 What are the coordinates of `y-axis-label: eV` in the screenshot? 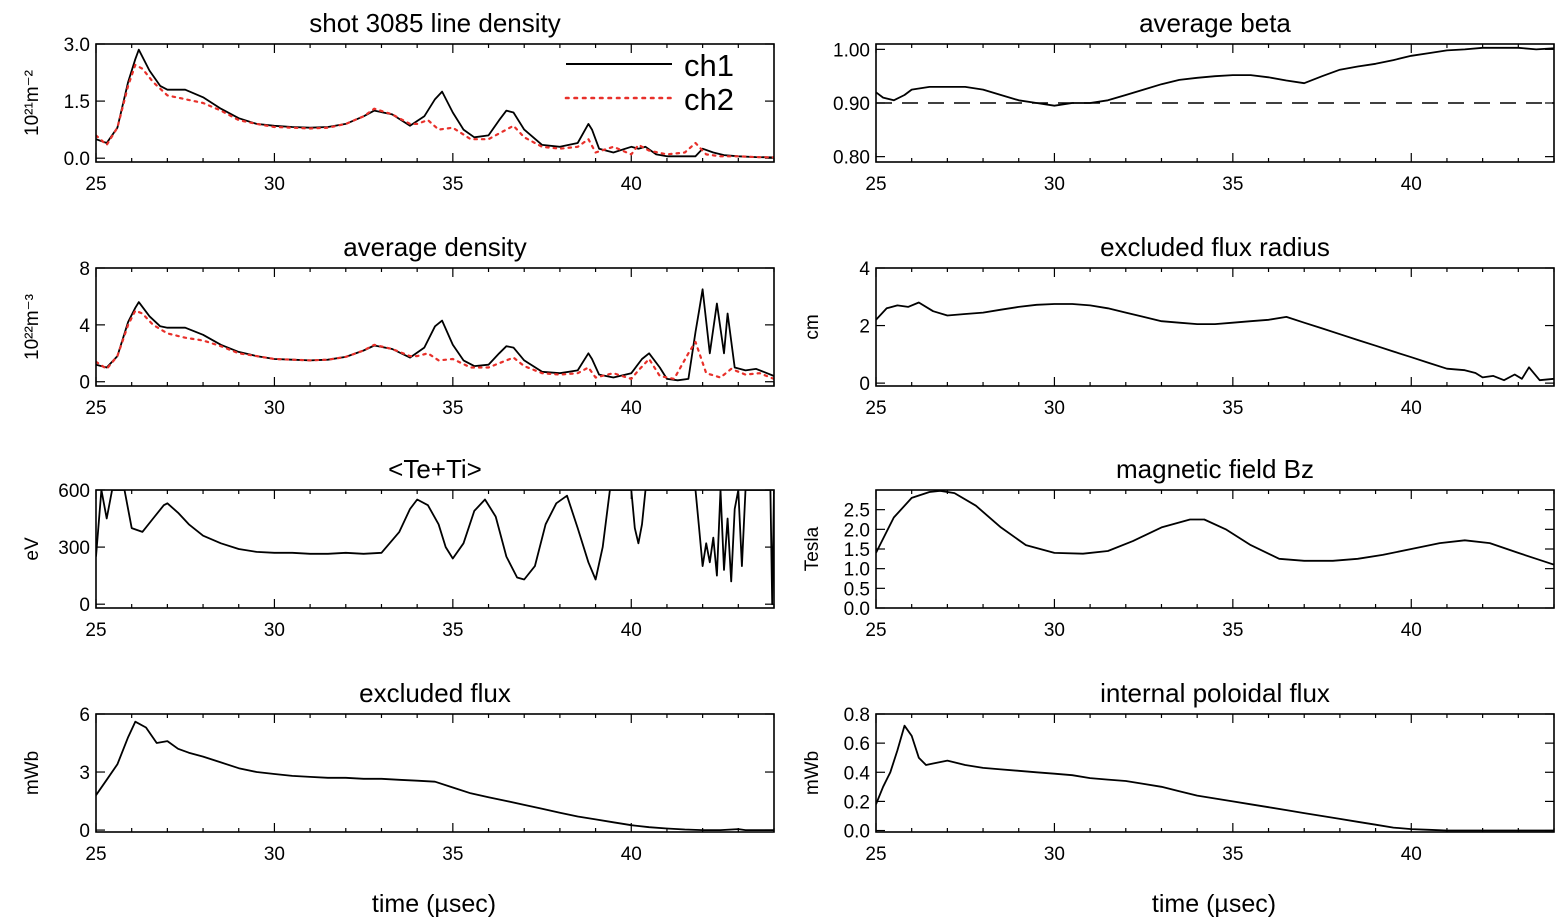 It's located at (32, 549).